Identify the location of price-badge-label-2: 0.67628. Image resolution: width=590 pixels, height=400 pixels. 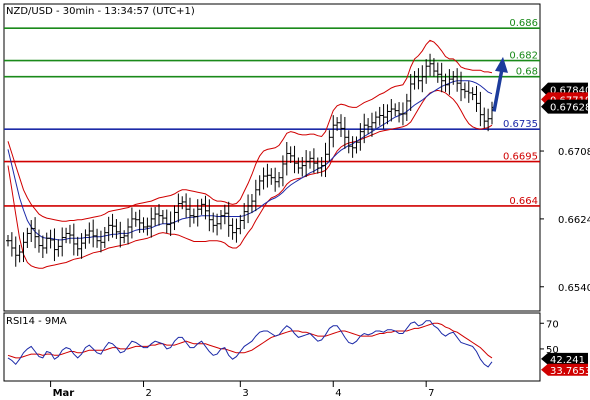
(570, 108).